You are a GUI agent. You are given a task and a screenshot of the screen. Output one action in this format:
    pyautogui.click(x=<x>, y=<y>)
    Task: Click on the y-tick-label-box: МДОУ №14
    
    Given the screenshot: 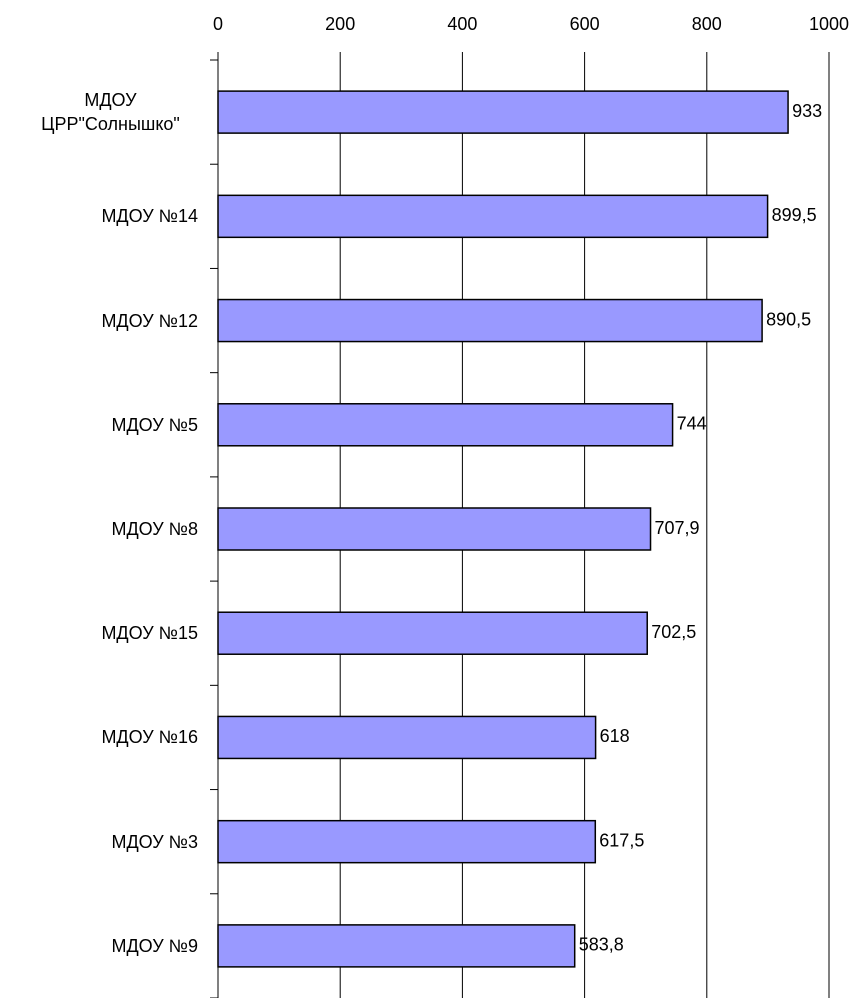 What is the action you would take?
    pyautogui.click(x=99, y=216)
    